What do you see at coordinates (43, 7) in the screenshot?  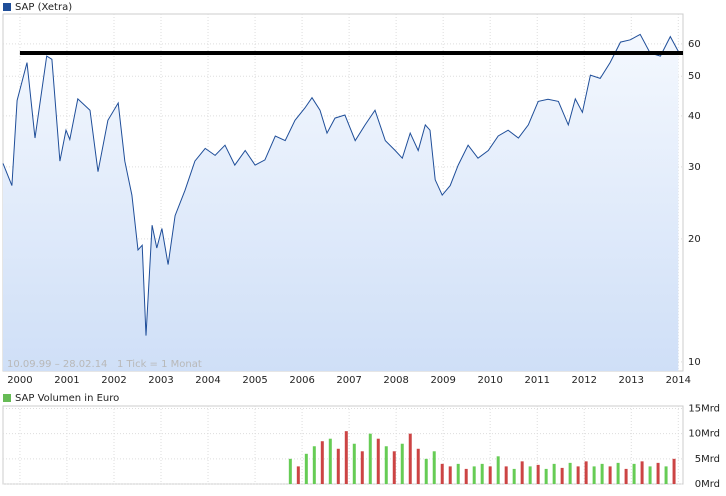 I see `price-title: SAP (Xetra)` at bounding box center [43, 7].